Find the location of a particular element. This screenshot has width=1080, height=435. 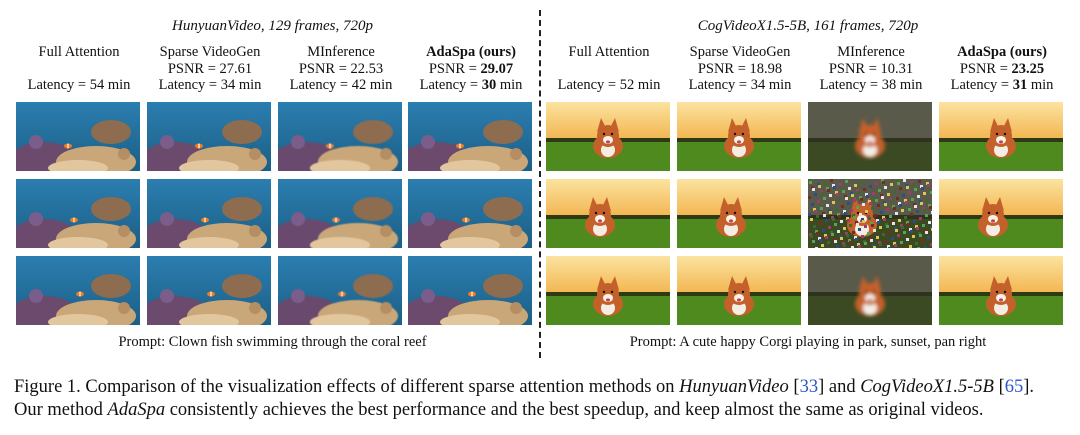

method-latency: Latency = 31 min is located at coordinates (1002, 85).